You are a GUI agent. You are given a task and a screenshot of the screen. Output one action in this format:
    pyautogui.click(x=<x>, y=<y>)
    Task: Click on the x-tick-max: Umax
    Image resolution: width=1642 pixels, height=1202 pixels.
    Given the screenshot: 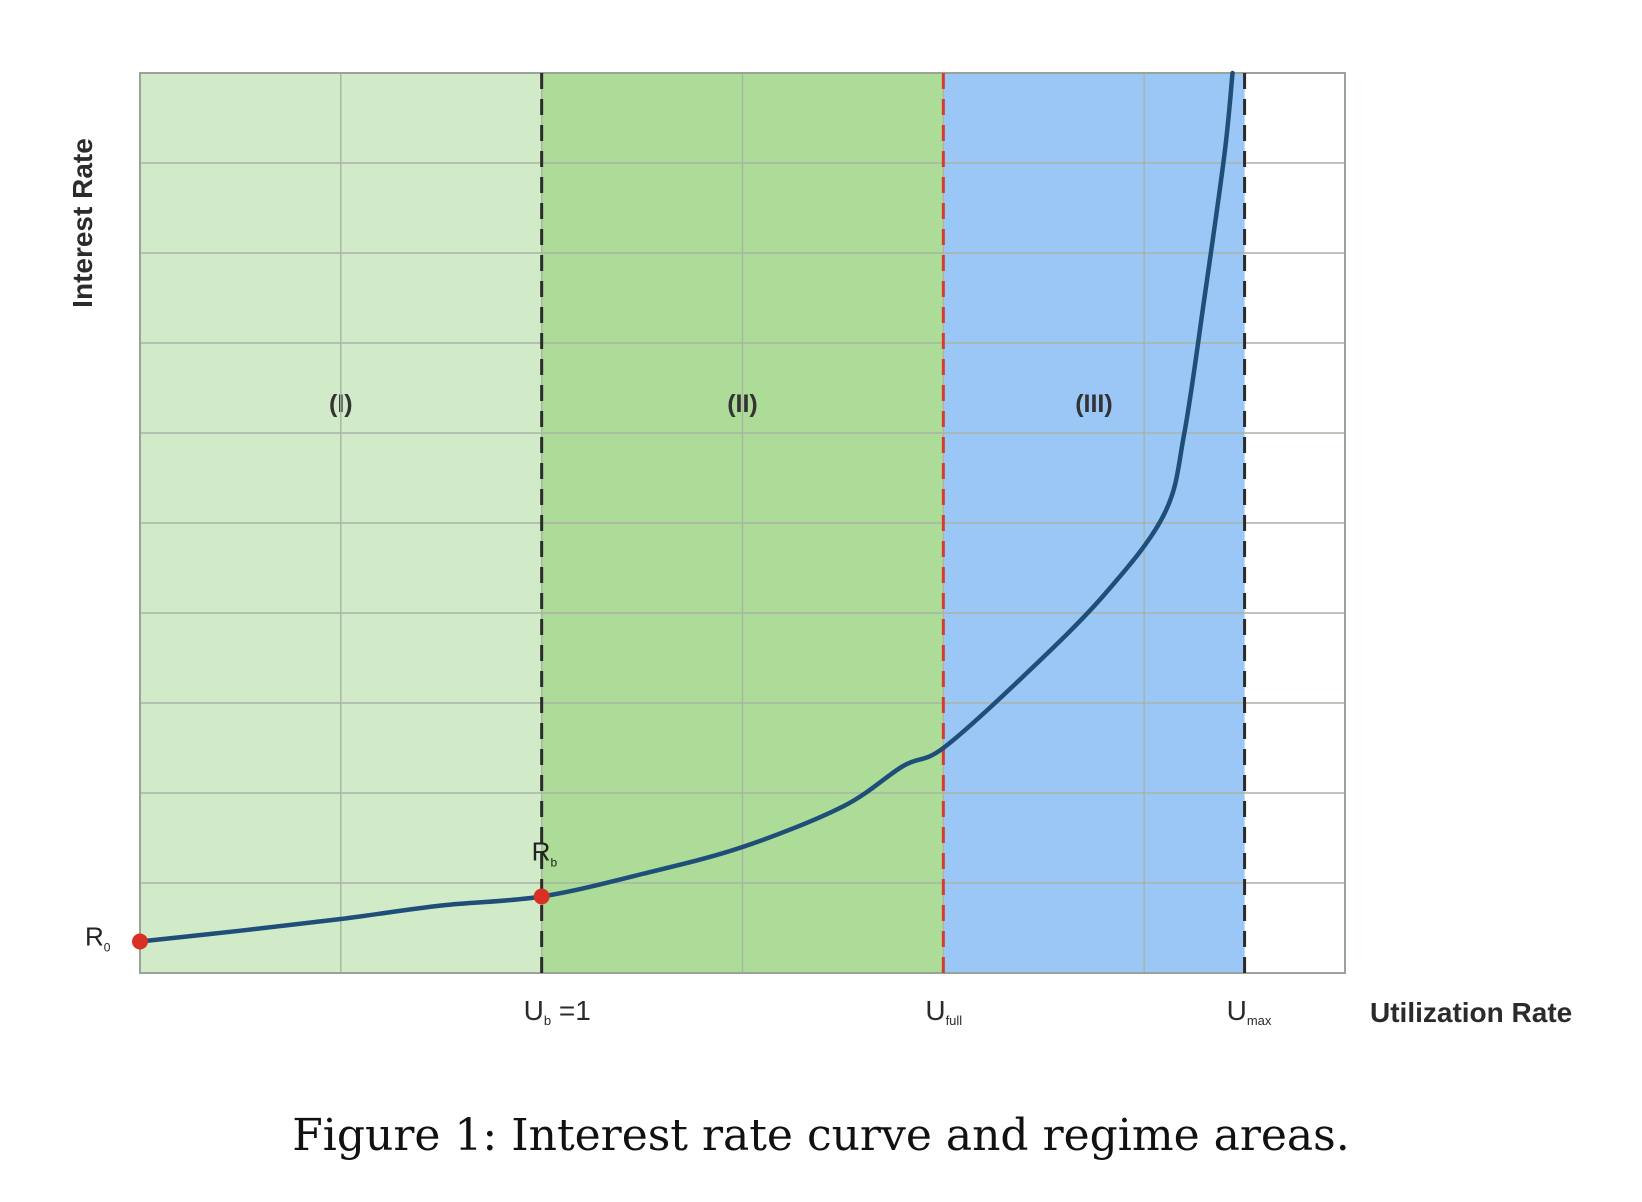 What is the action you would take?
    pyautogui.click(x=1249, y=1011)
    